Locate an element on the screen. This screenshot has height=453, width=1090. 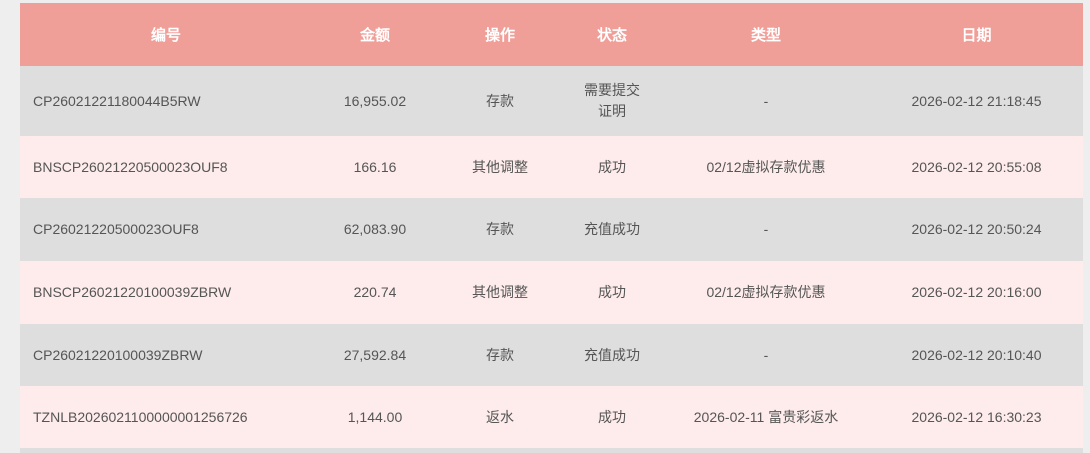
header-status: 状态 is located at coordinates (612, 34).